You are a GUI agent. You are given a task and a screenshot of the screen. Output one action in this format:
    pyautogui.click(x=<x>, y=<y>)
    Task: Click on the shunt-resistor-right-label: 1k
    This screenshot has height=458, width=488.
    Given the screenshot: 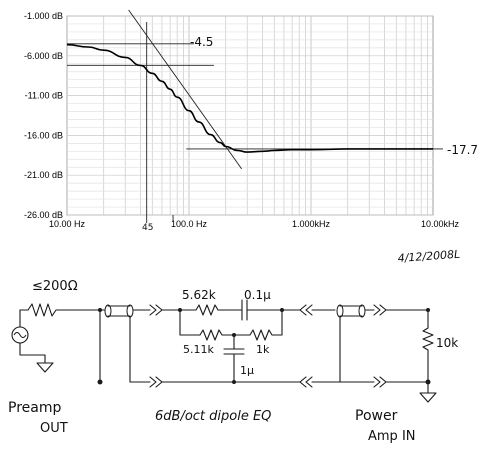 What is the action you would take?
    pyautogui.click(x=263, y=349)
    